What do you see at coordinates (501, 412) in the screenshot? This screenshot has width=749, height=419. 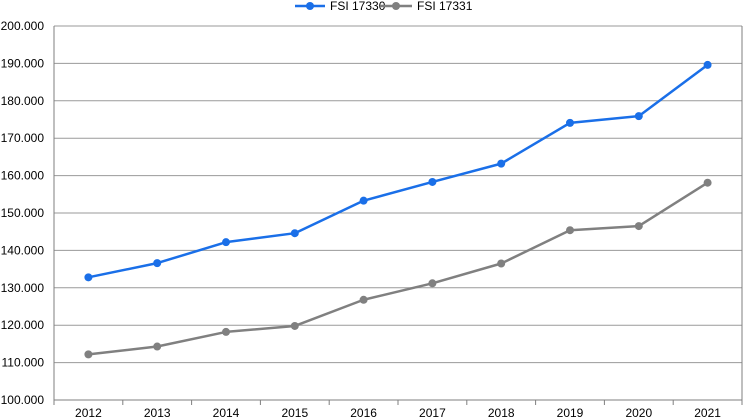 I see `x-tick-label: 2018` at bounding box center [501, 412].